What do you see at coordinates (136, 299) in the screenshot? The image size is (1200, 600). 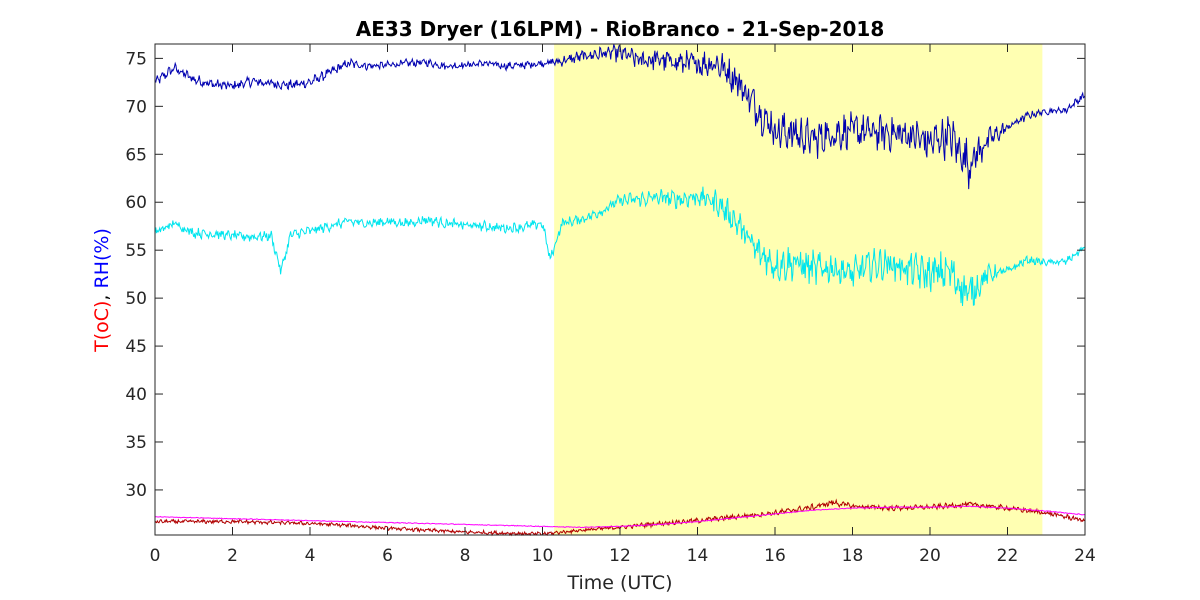 I see `y-tick-label: 50` at bounding box center [136, 299].